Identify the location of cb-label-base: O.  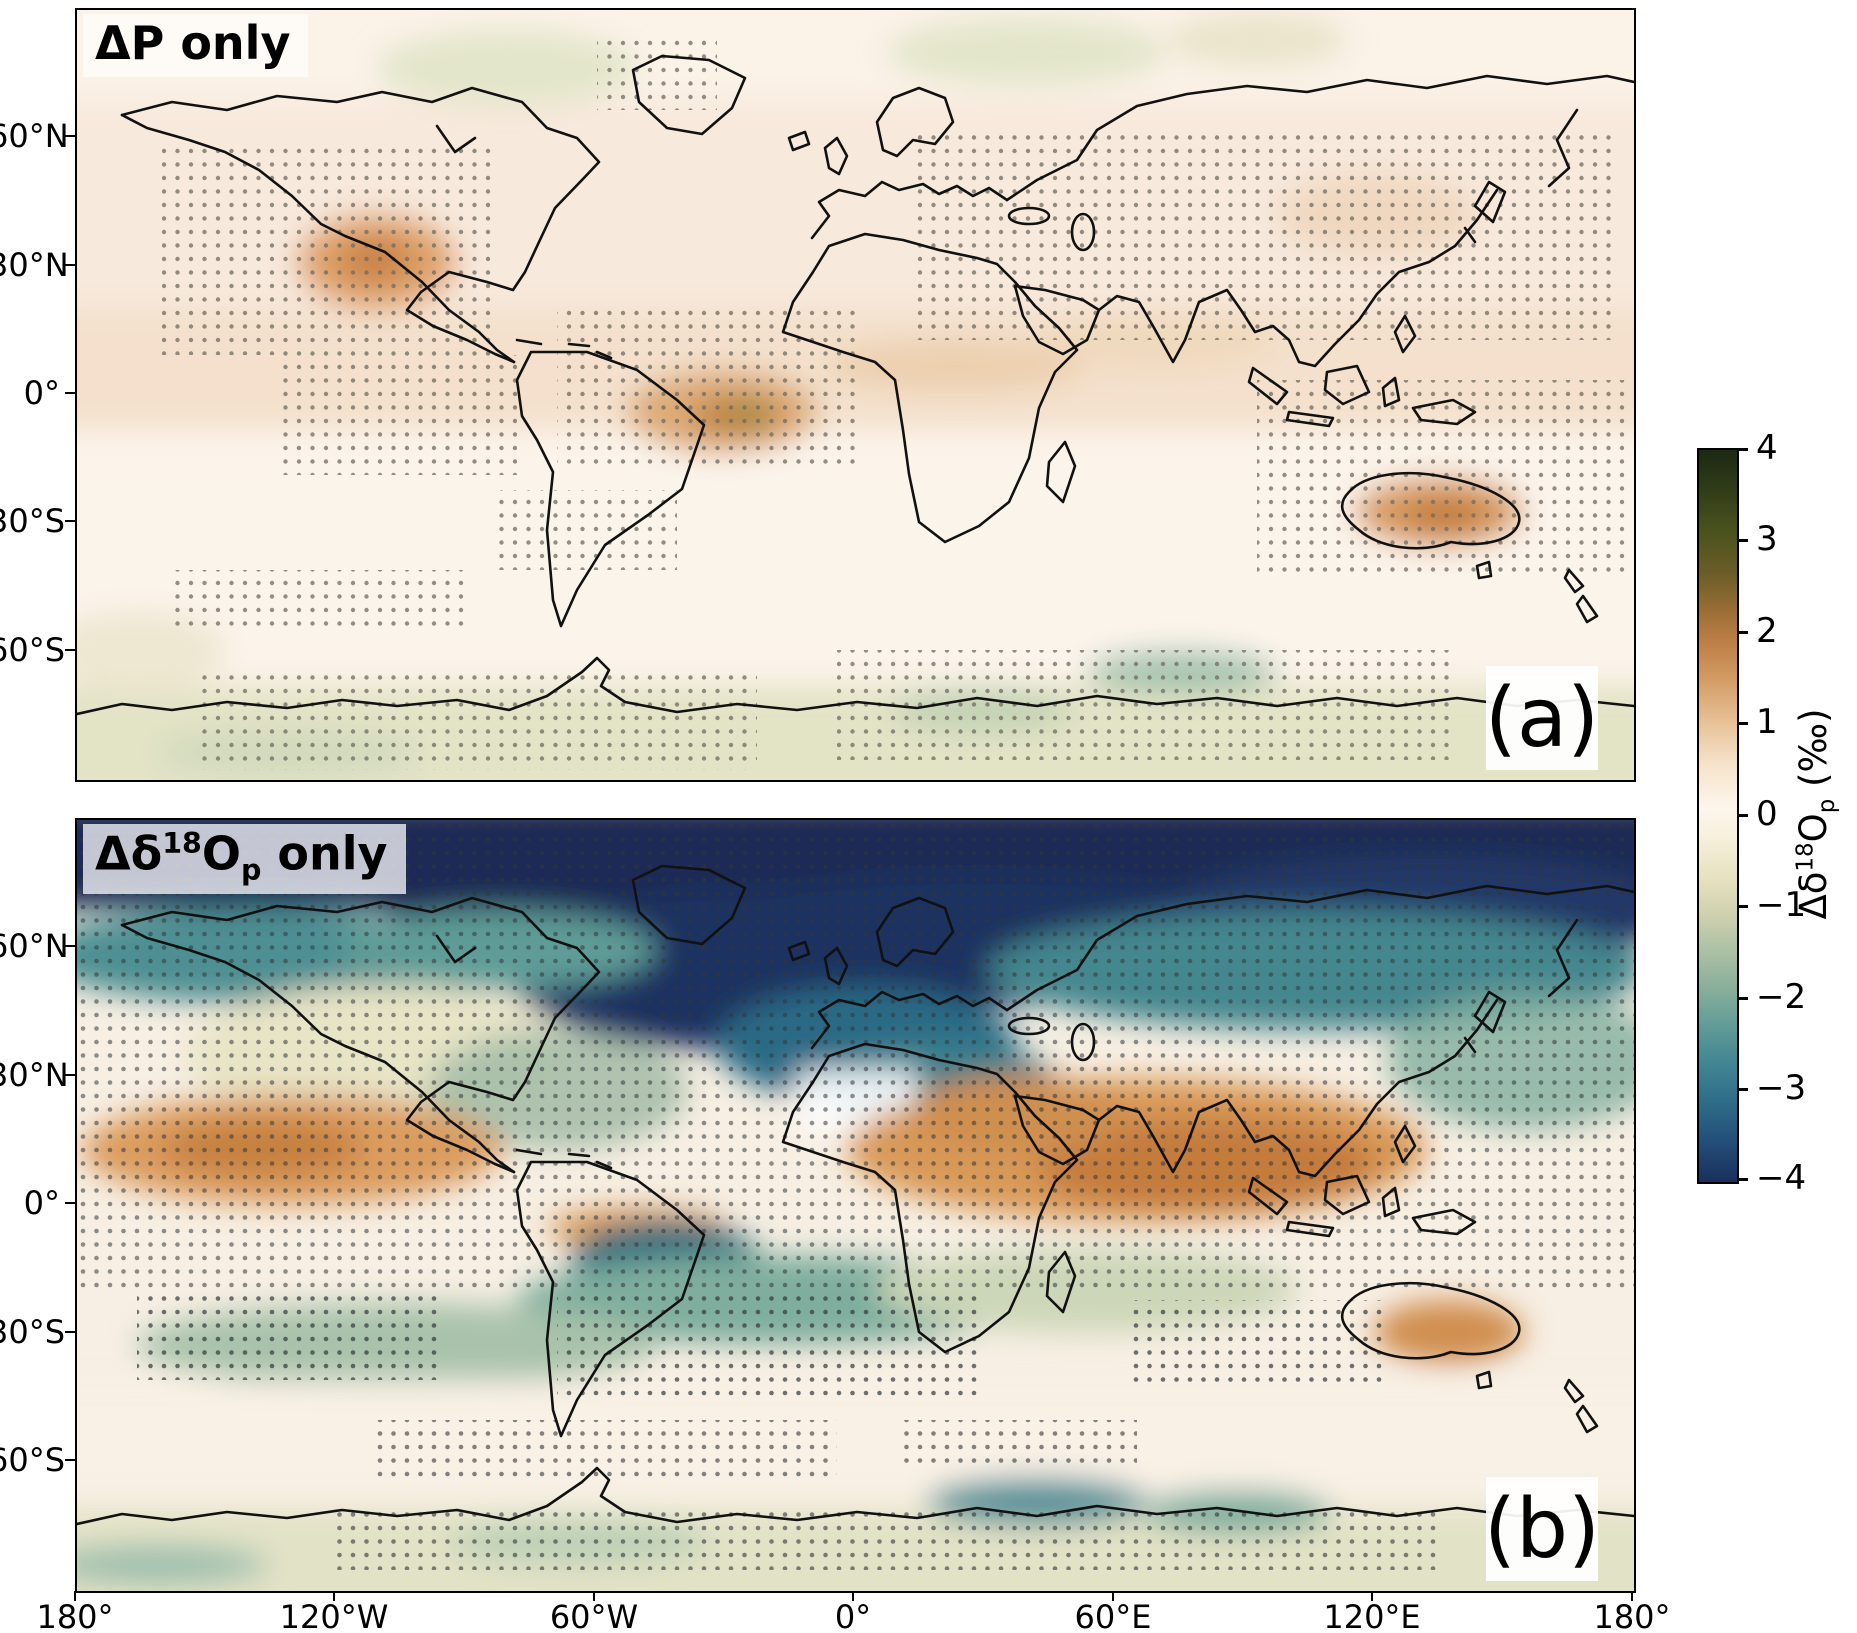
(1813, 828).